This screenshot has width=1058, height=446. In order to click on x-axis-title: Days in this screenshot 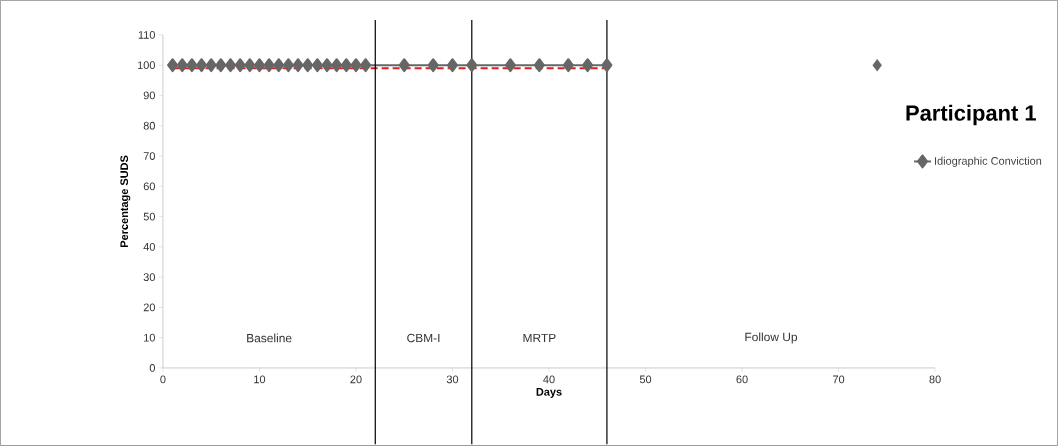, I will do `click(549, 393)`.